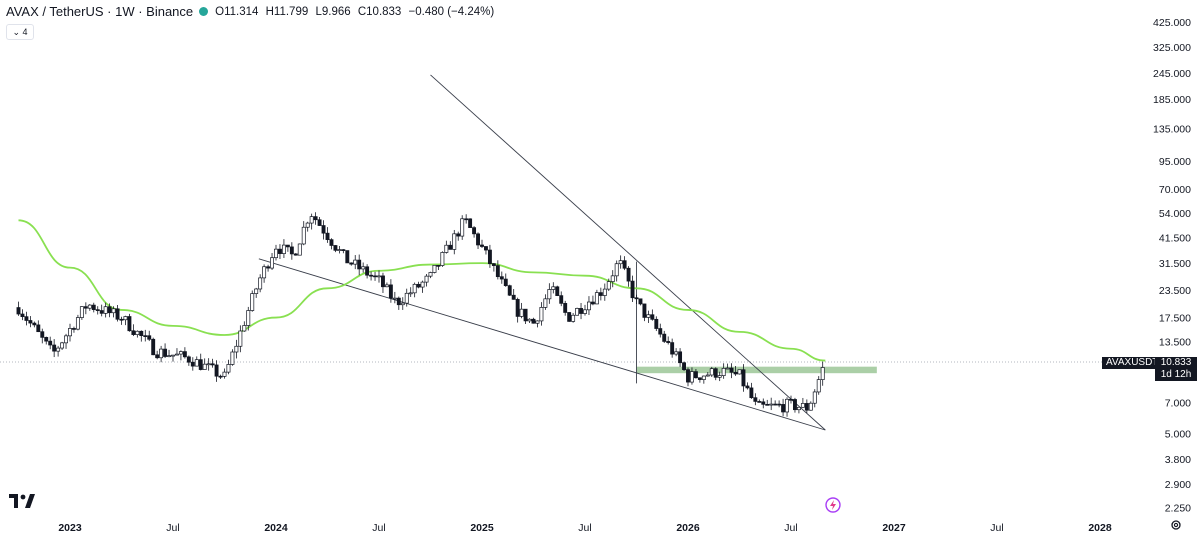 This screenshot has height=537, width=1200. Describe the element at coordinates (1172, 48) in the screenshot. I see `y-tick-label: 325.000` at that location.